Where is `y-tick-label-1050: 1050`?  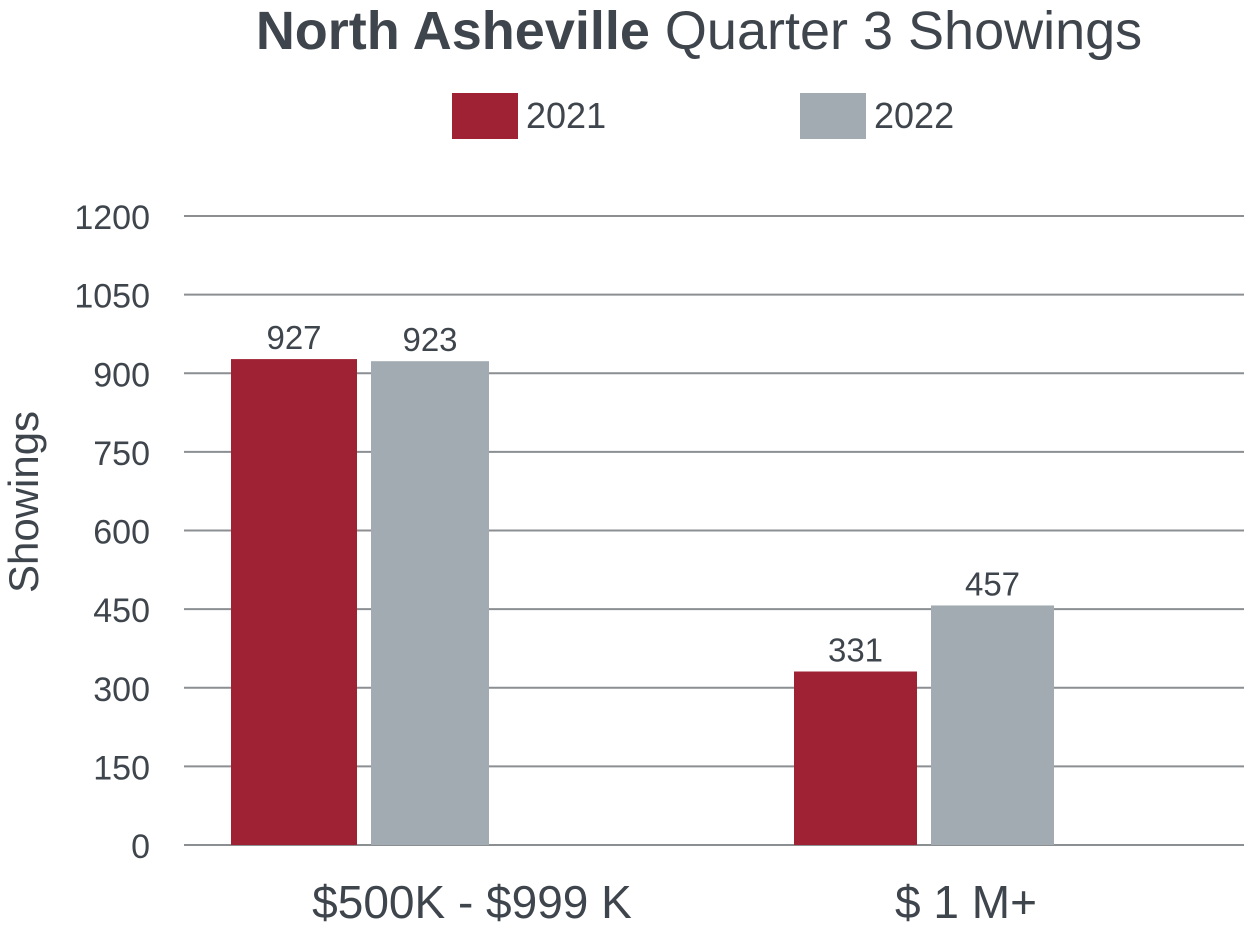
y-tick-label-1050: 1050 is located at coordinates (112, 297).